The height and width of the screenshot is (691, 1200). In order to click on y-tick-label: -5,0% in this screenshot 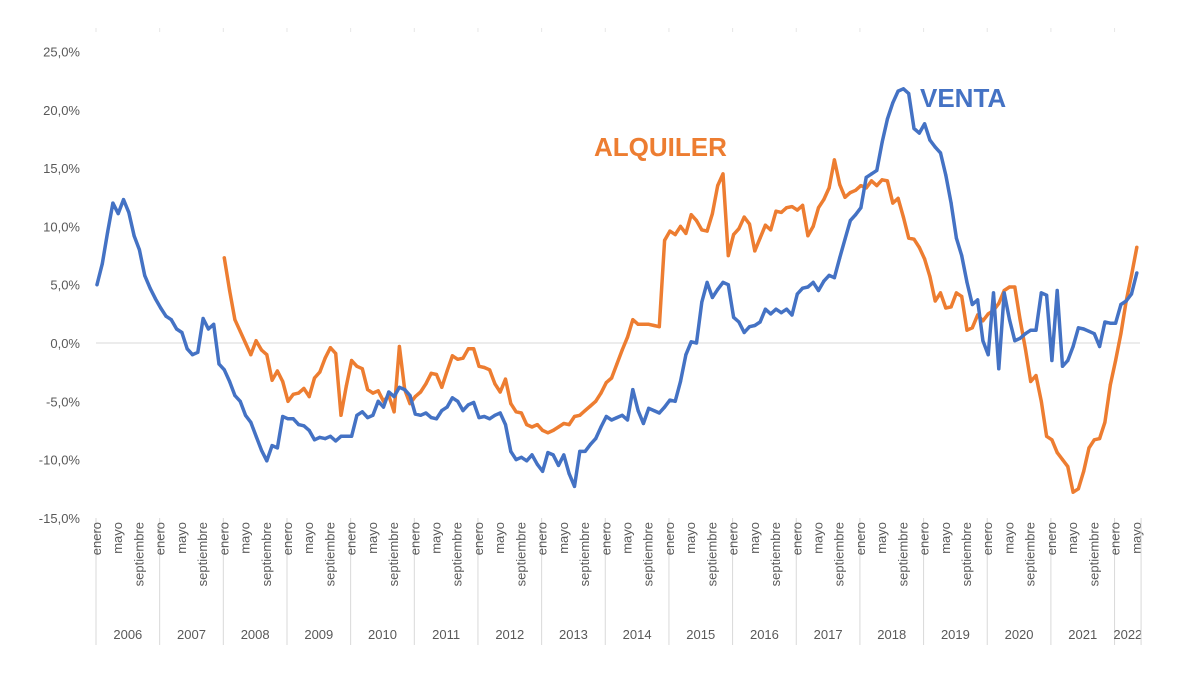, I will do `click(63, 401)`.